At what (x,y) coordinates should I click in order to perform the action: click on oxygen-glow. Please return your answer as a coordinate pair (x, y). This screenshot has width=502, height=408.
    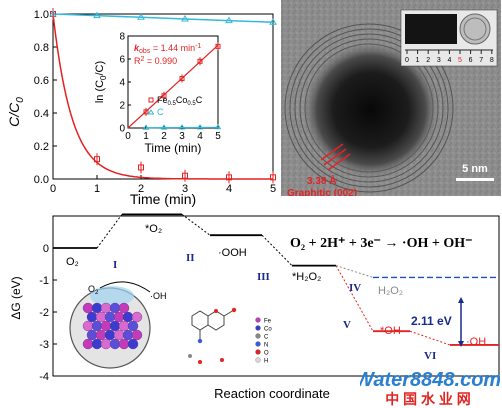
    Looking at the image, I should click on (112, 296).